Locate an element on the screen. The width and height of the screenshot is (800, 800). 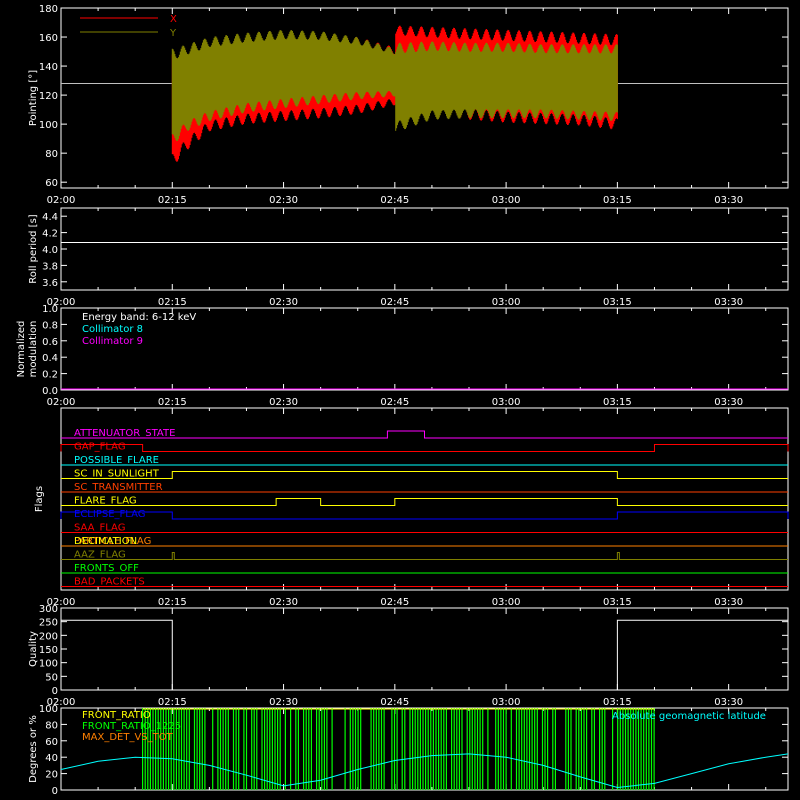
flag-trace-sc_in_sunlight is located at coordinates (424, 475).